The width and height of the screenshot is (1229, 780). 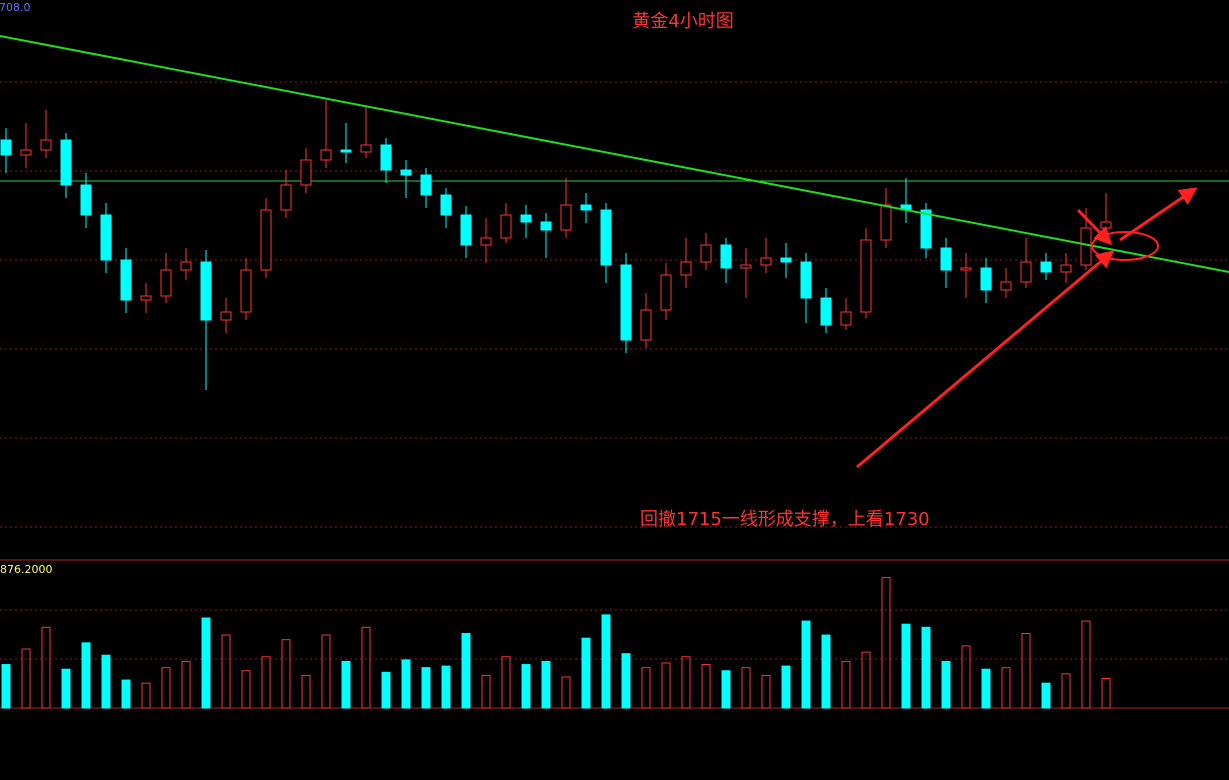 I want to click on y-tick-label: 1708.0, so click(x=15, y=7).